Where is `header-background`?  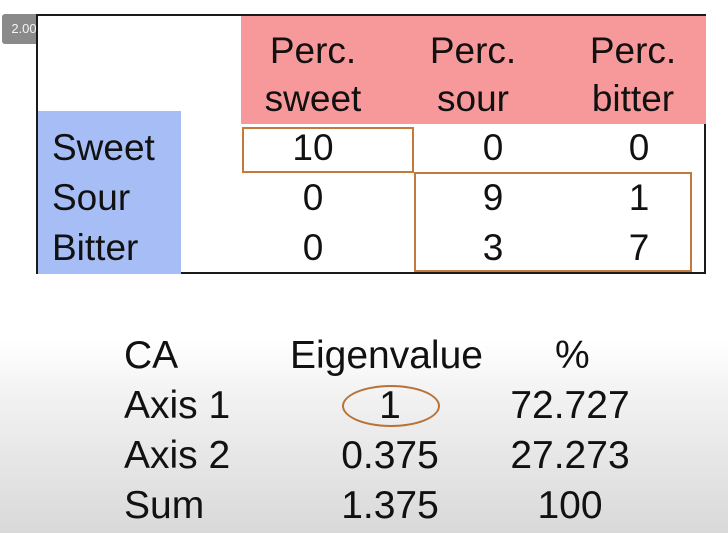 header-background is located at coordinates (473, 70).